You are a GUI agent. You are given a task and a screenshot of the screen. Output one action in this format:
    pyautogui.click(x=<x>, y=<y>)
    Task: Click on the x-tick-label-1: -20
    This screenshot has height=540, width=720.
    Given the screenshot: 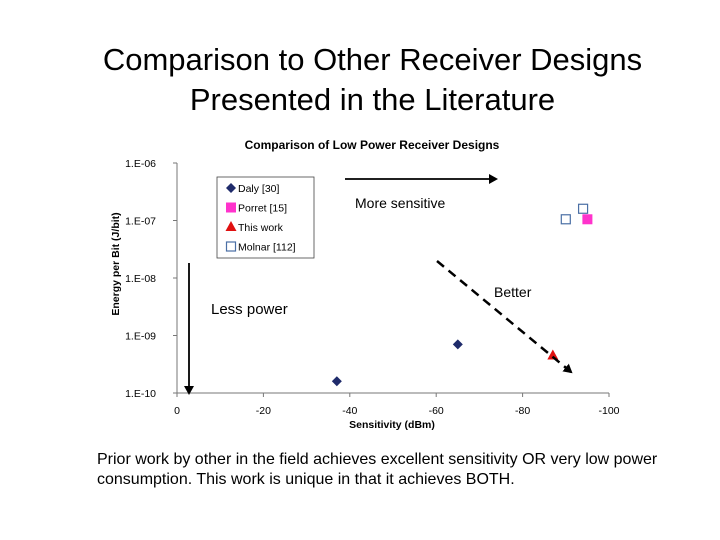 What is the action you would take?
    pyautogui.click(x=263, y=411)
    